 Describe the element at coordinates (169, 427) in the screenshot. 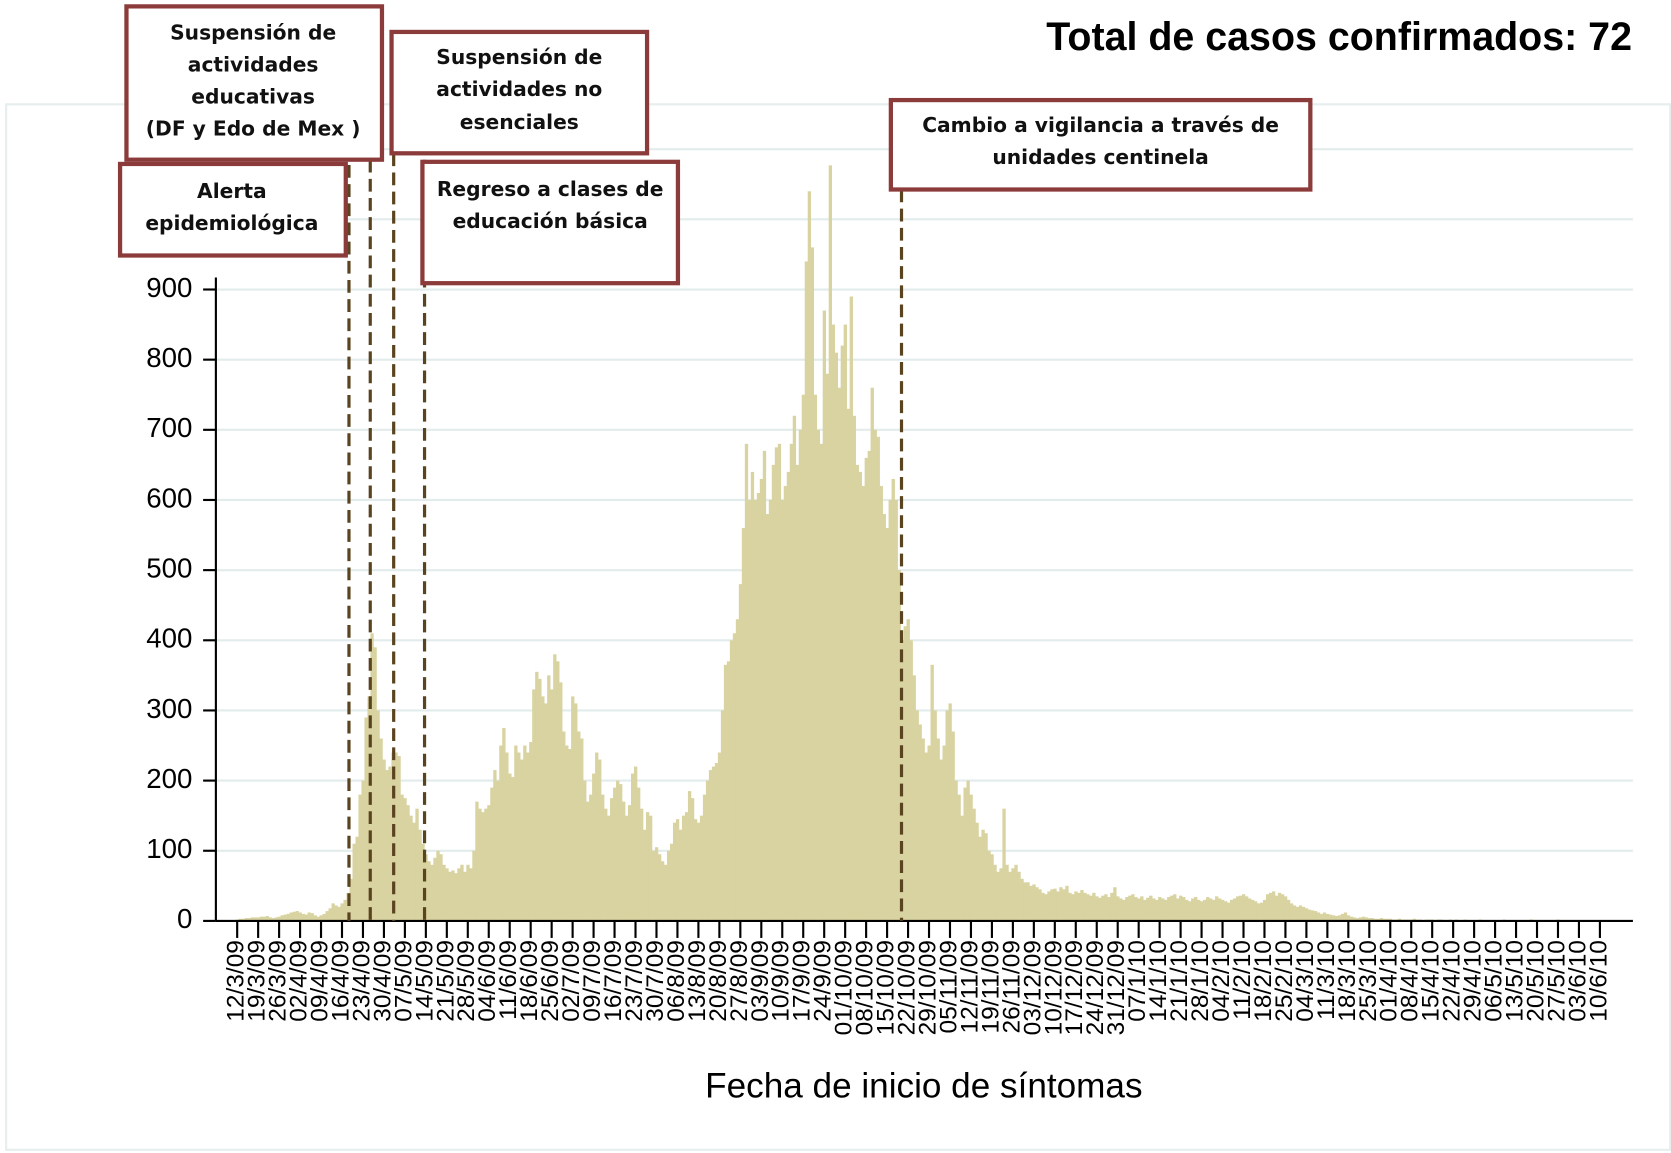

I see `y-tick-label: 700` at that location.